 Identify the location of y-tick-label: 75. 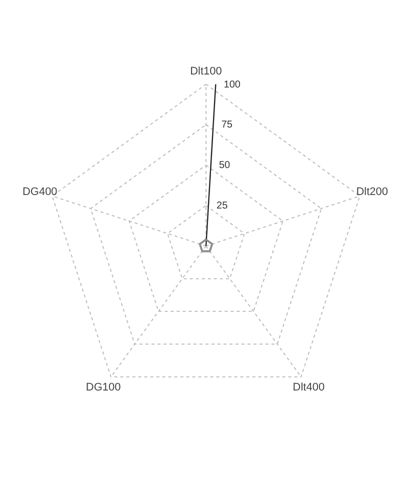
(227, 125).